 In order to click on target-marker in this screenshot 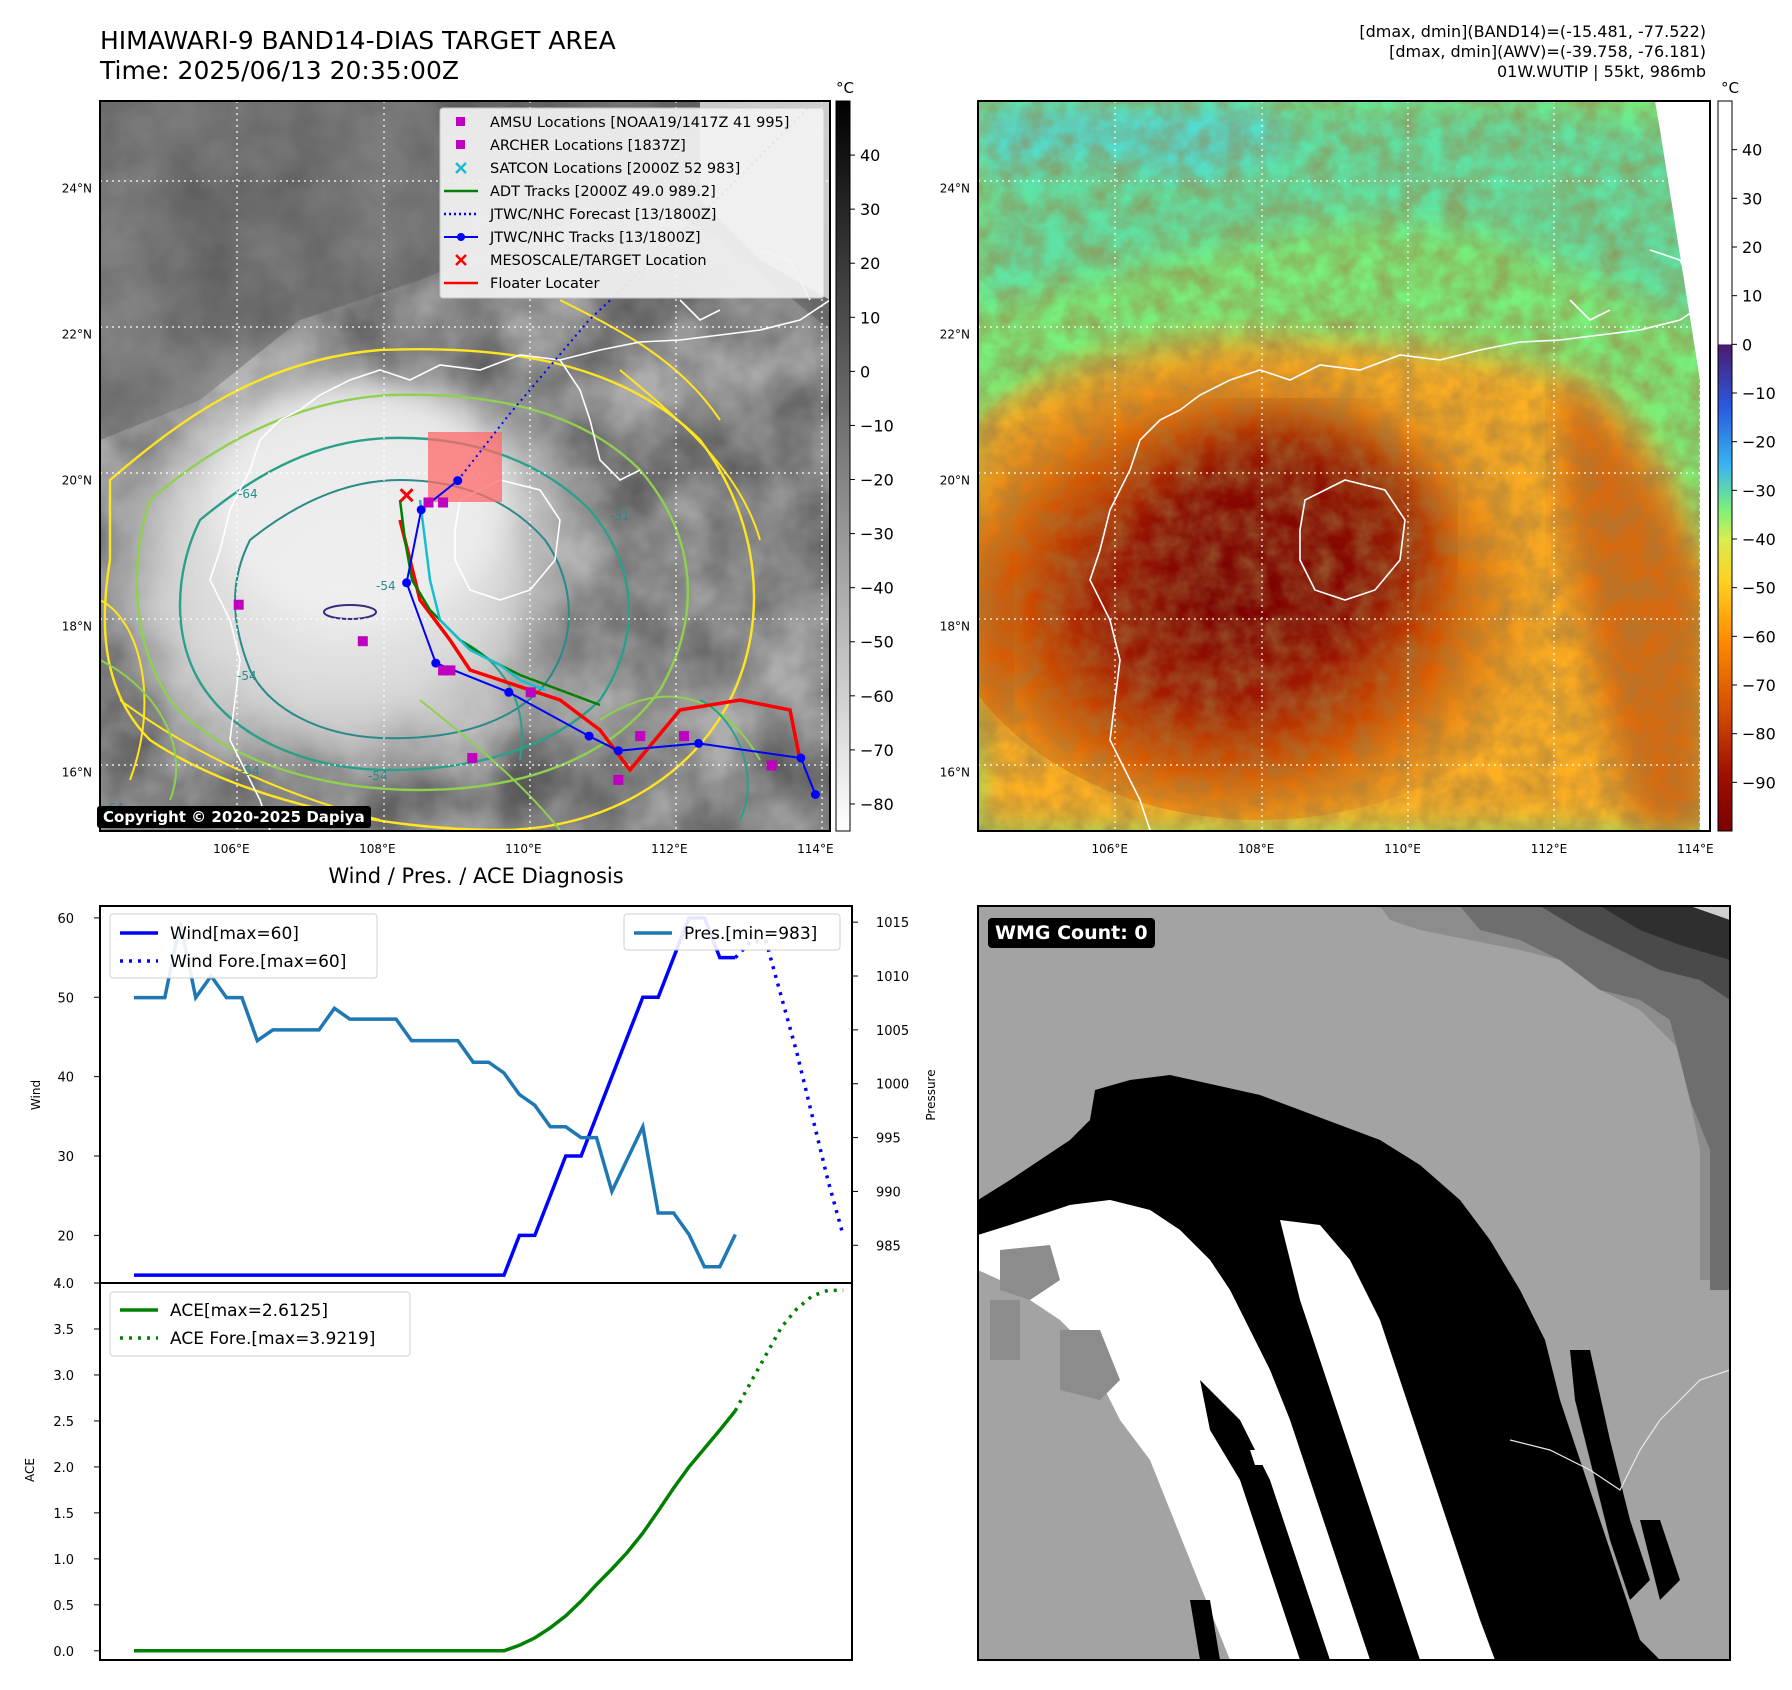, I will do `click(406, 495)`.